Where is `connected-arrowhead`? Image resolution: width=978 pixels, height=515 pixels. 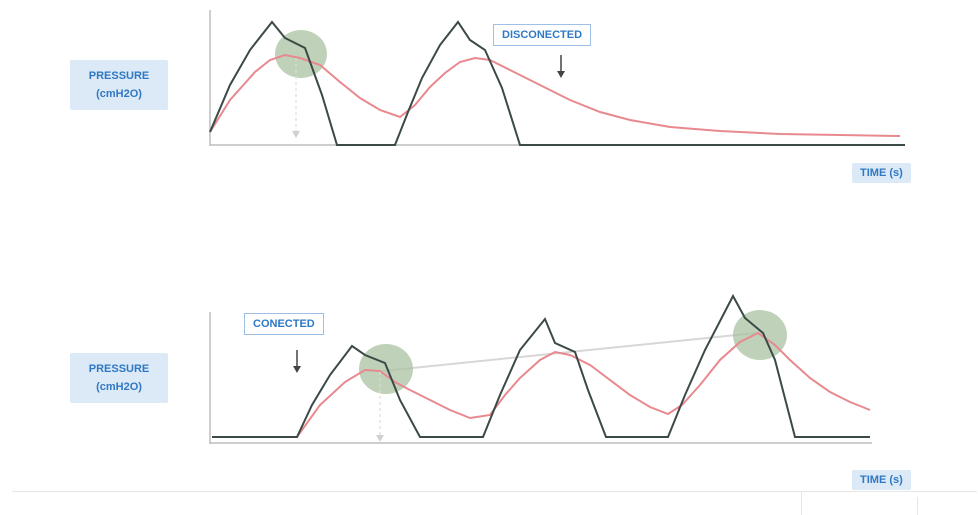 connected-arrowhead is located at coordinates (297, 369).